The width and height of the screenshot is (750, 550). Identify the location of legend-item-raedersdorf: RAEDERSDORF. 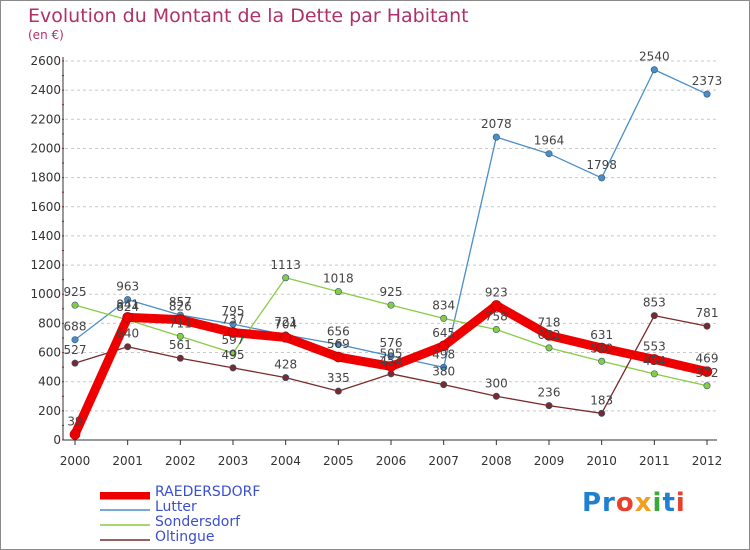
(230, 492).